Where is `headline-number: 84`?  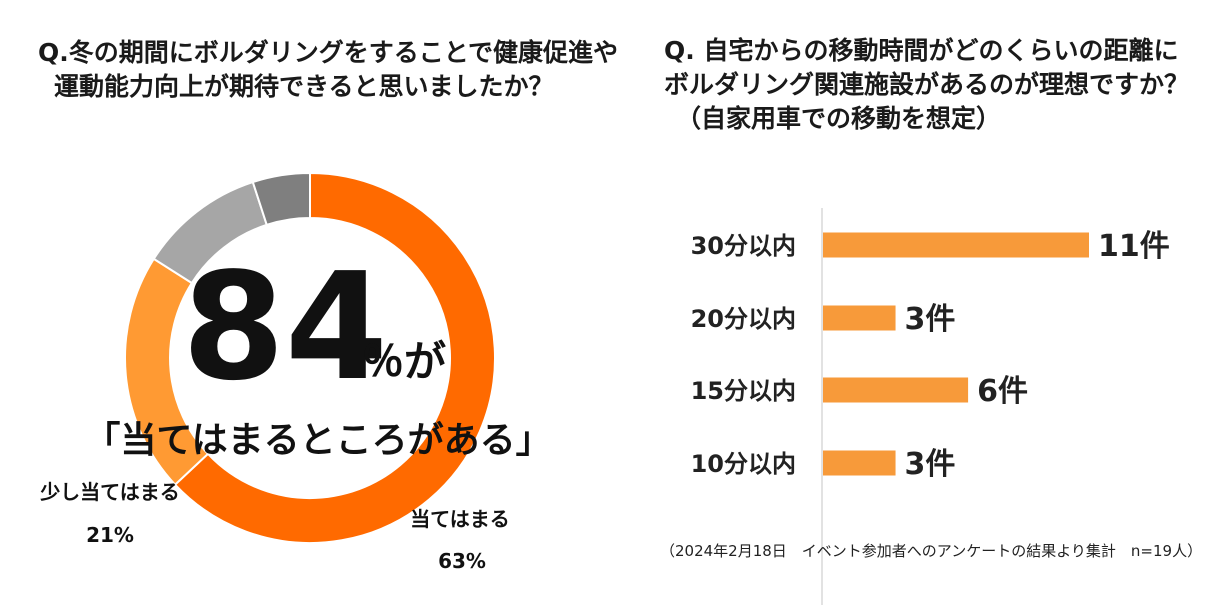
headline-number: 84 is located at coordinates (285, 327).